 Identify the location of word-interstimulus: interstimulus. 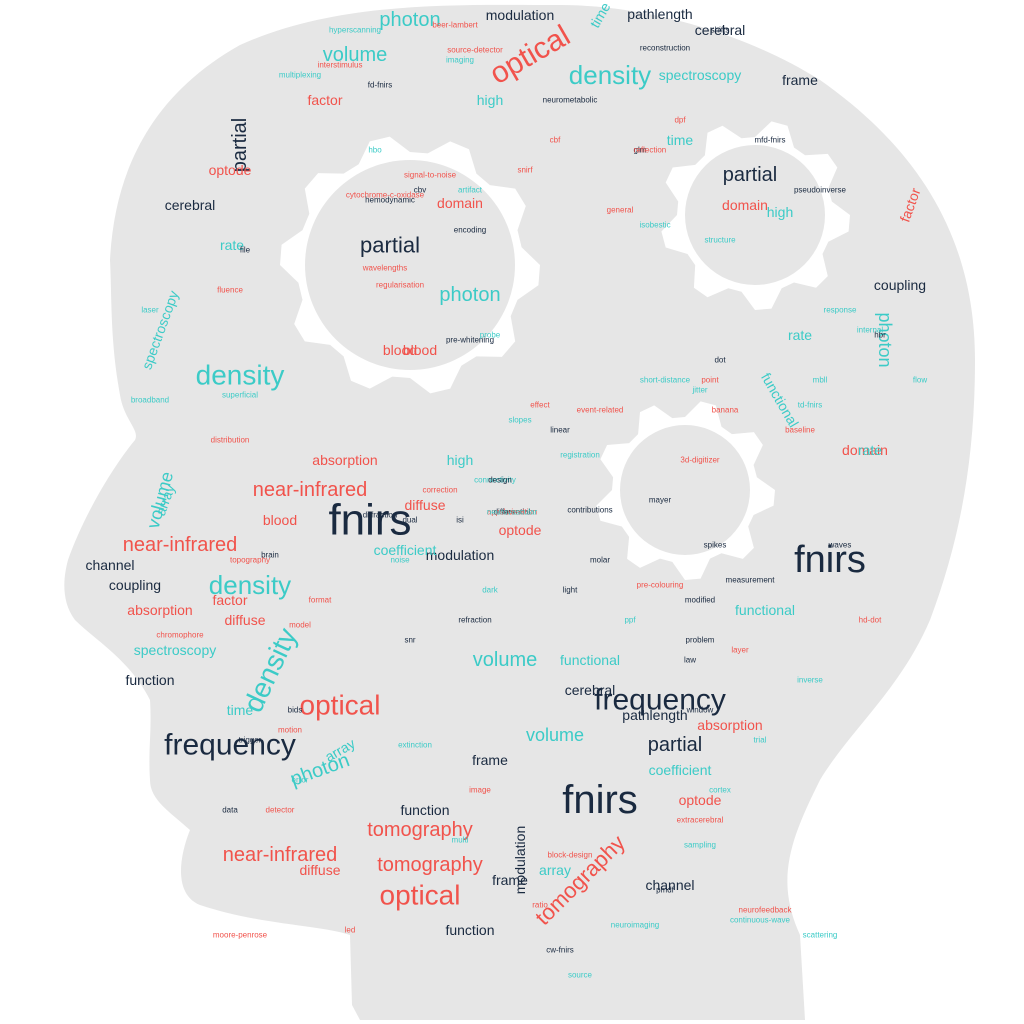
(340, 65).